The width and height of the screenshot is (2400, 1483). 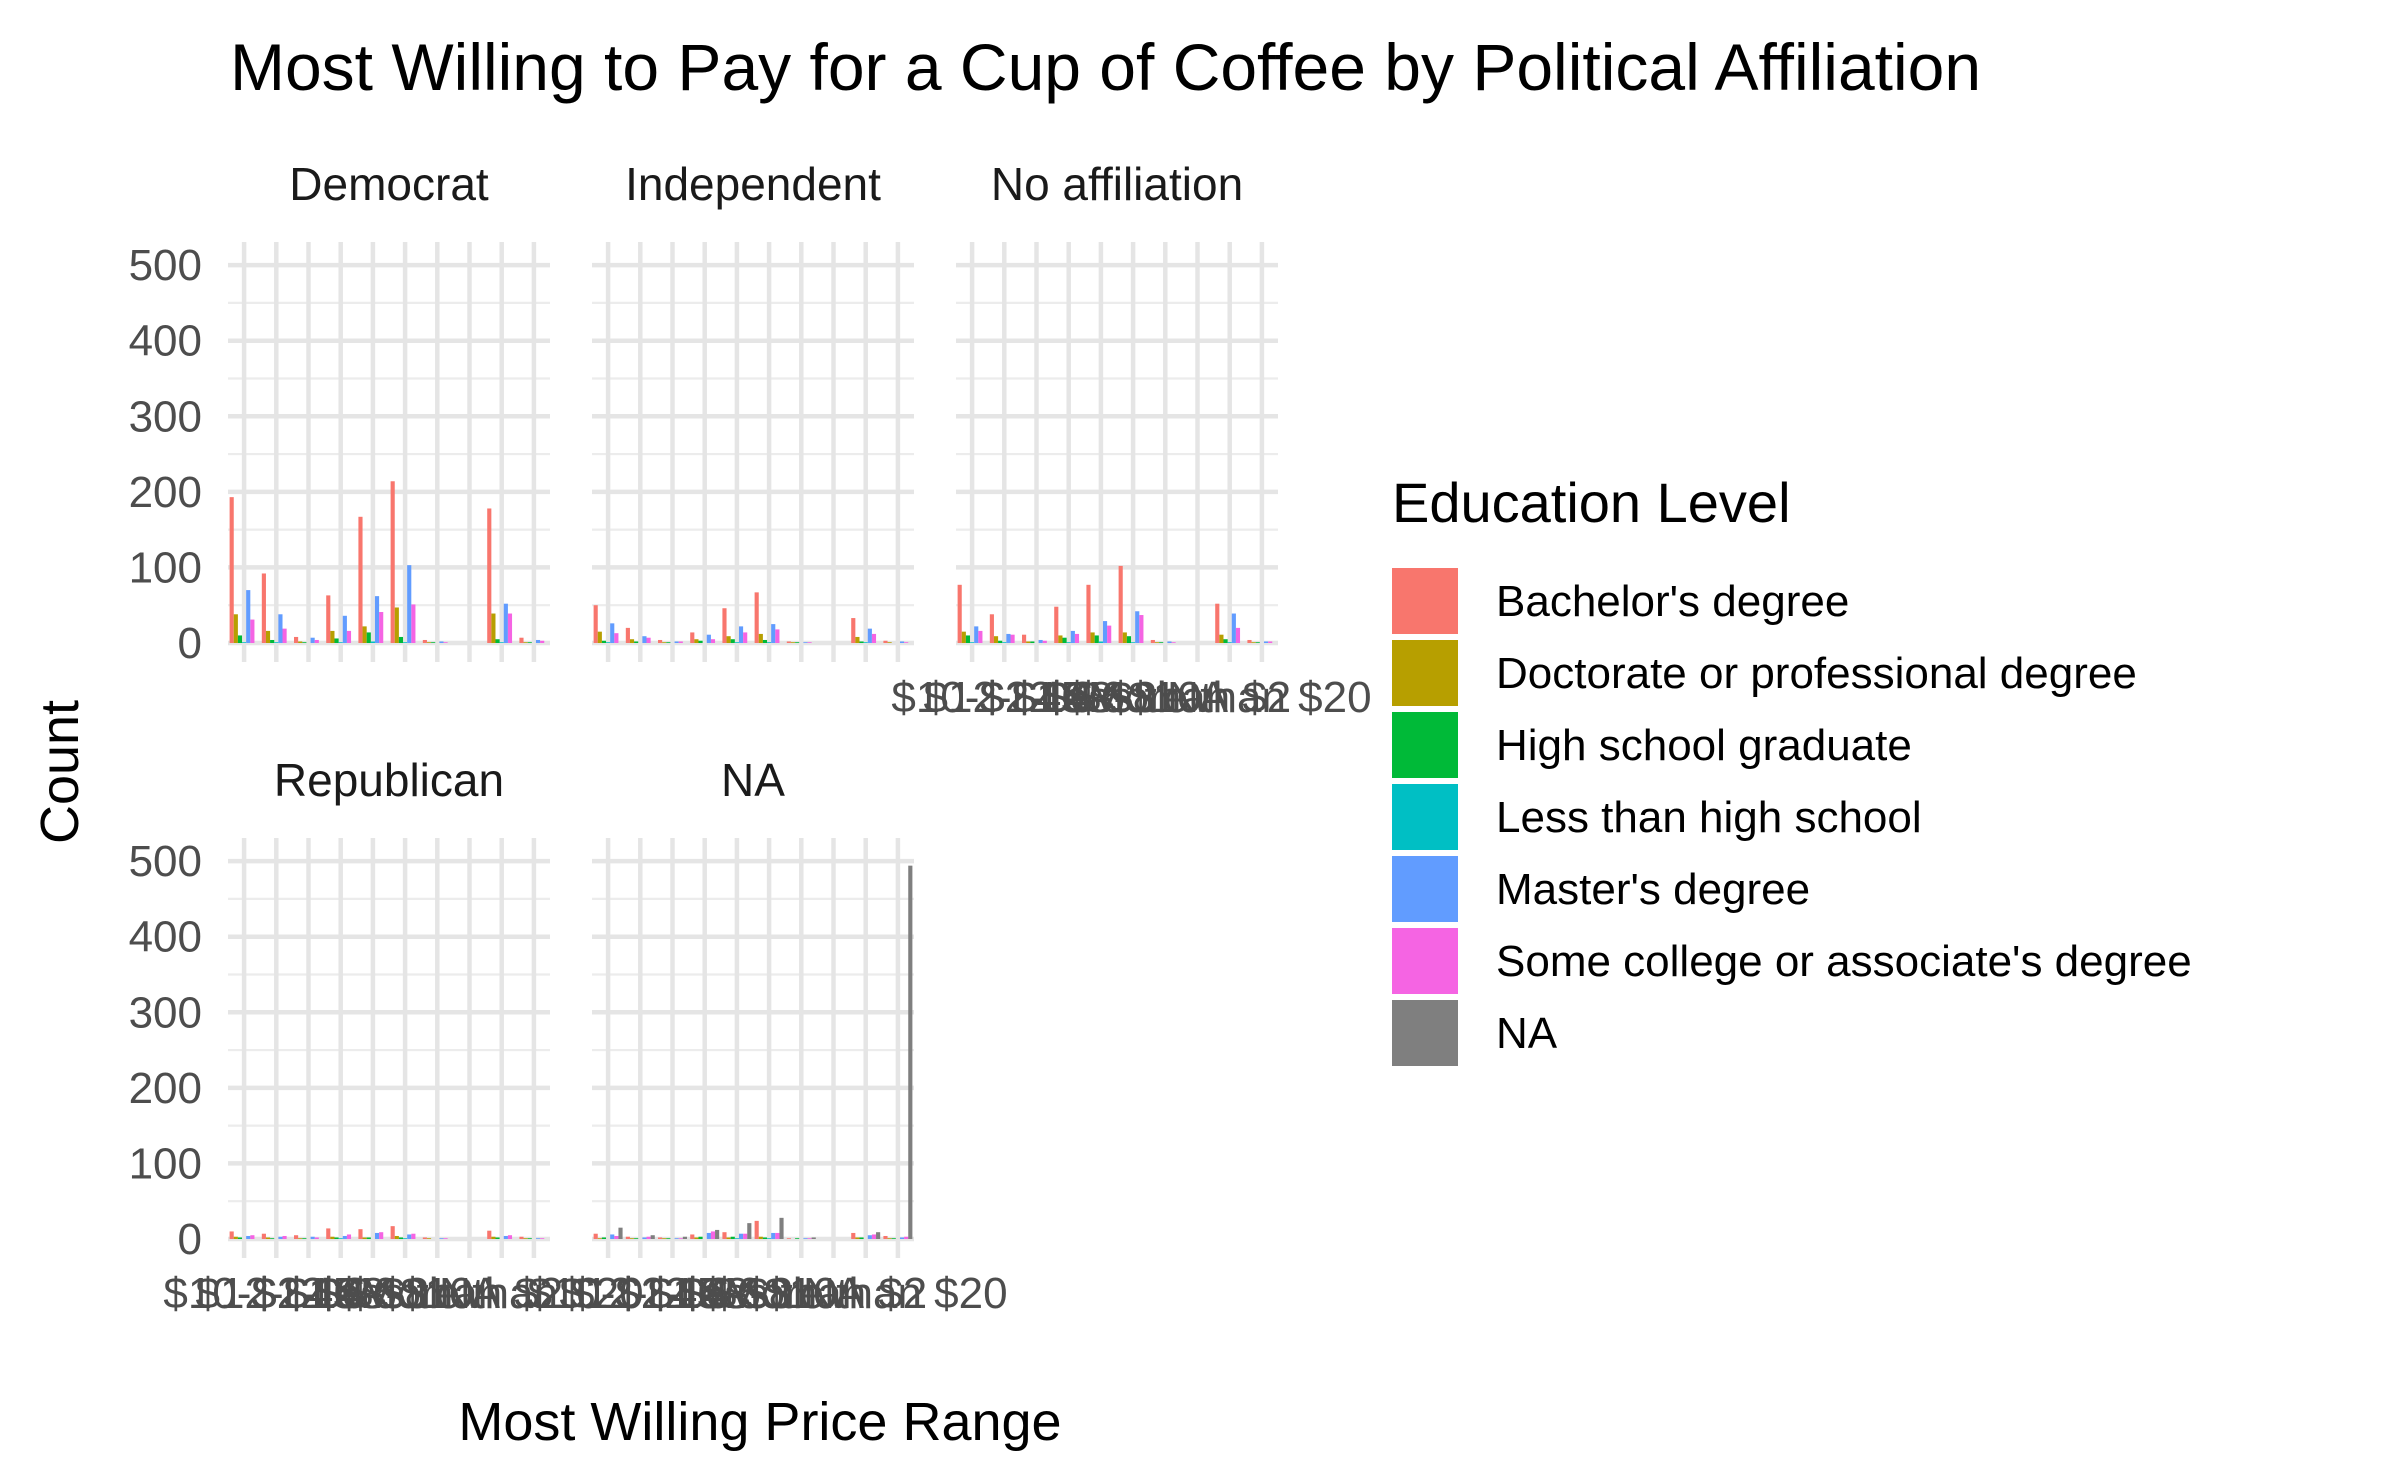 What do you see at coordinates (769, 642) in the screenshot?
I see `bar-independent-8-10-less-than-high-school` at bounding box center [769, 642].